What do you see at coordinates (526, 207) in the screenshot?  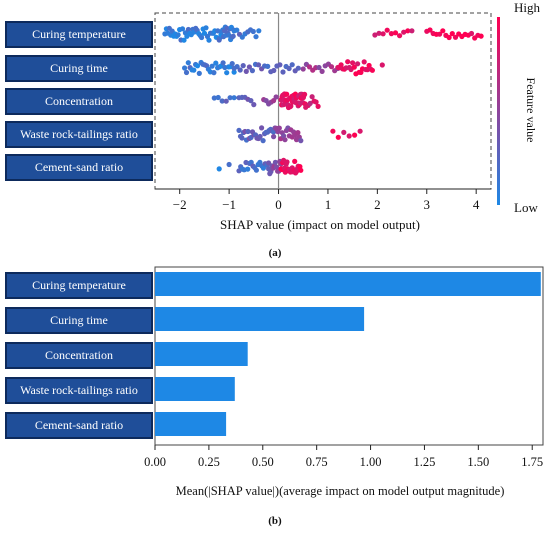 I see `colorbar-low-label: Low` at bounding box center [526, 207].